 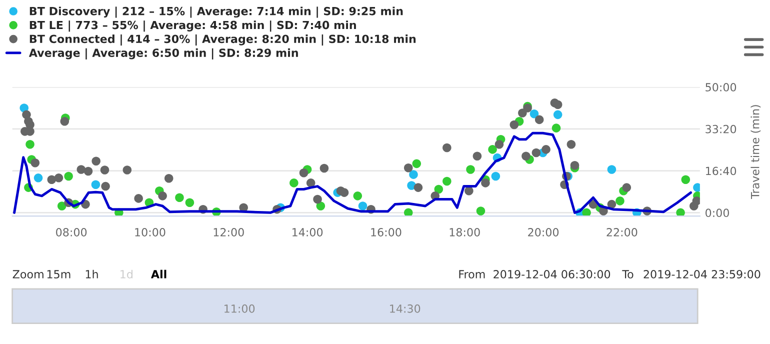 What do you see at coordinates (755, 152) in the screenshot?
I see `y-axis-title: Travel time (min)` at bounding box center [755, 152].